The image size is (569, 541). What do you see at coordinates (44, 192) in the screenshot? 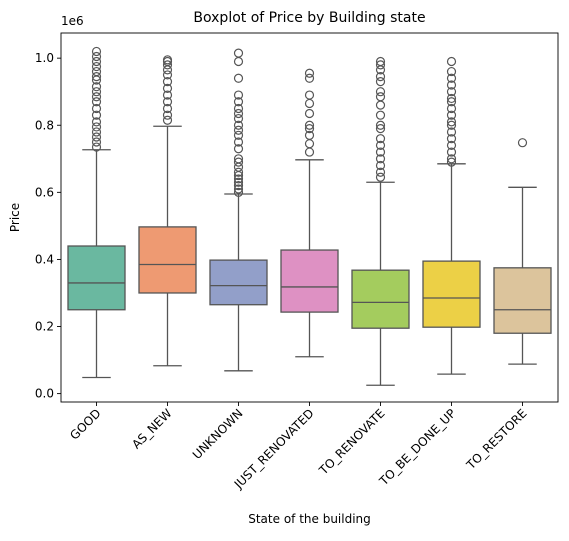
I see `y-tick-label: 0.6` at bounding box center [44, 192].